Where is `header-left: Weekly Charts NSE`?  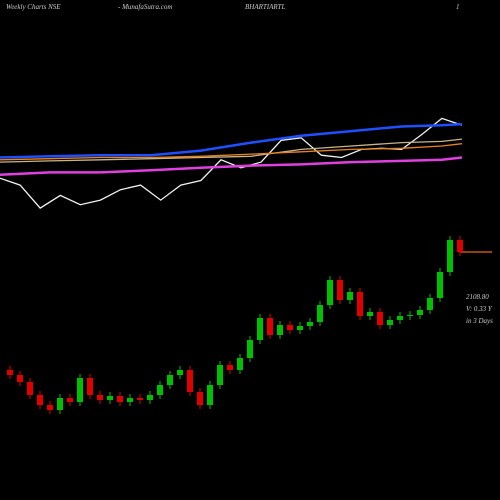 header-left: Weekly Charts NSE is located at coordinates (33, 7).